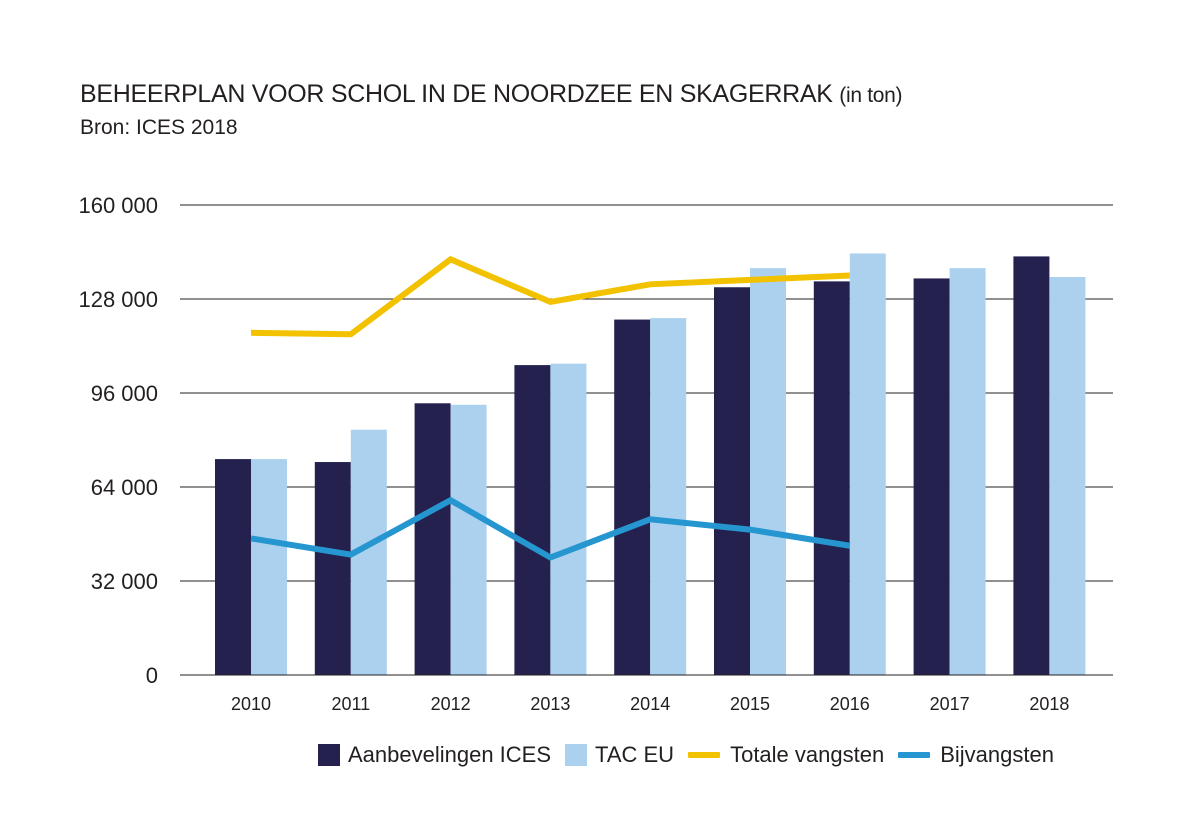  Describe the element at coordinates (350, 704) in the screenshot. I see `x-tick-label: 2011` at that location.